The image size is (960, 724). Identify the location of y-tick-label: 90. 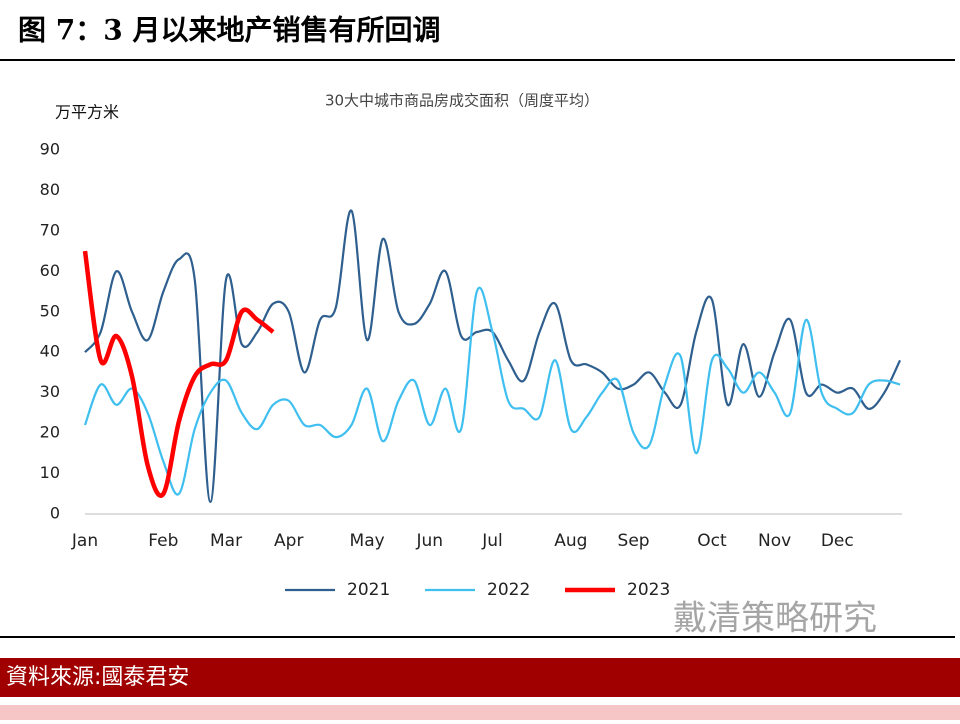
(50, 149).